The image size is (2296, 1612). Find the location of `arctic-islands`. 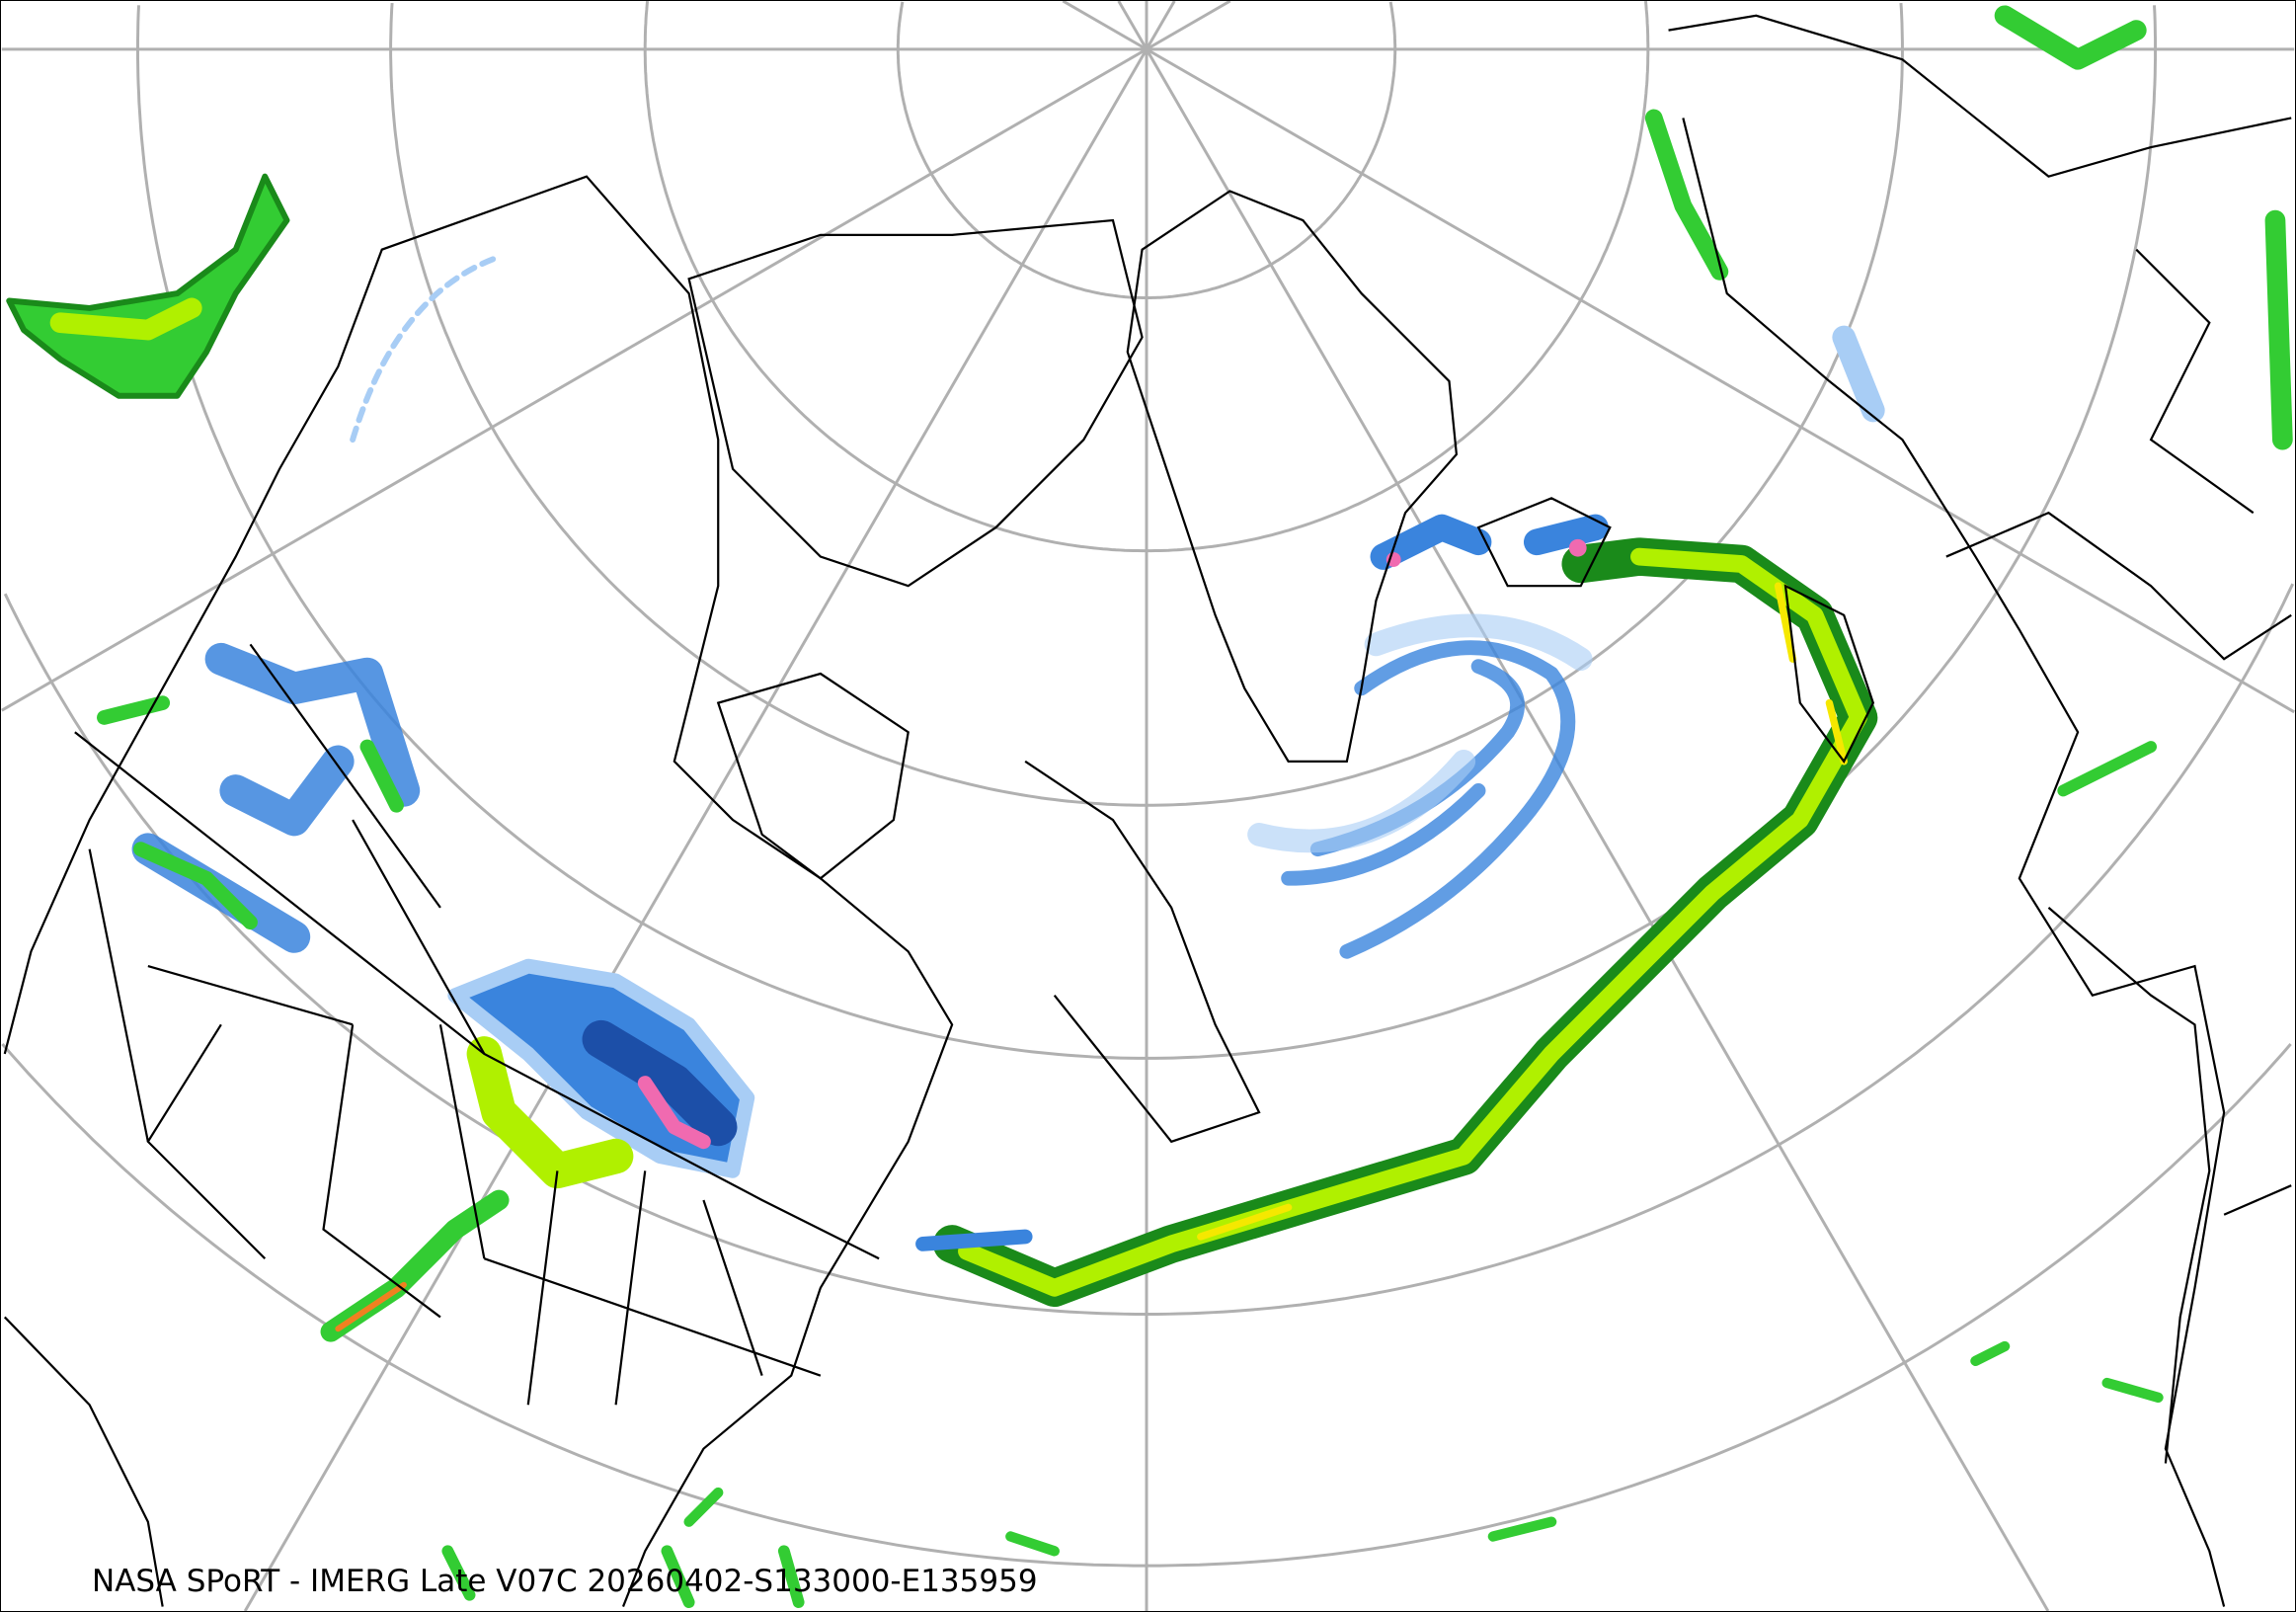

arctic-islands is located at coordinates (915, 403).